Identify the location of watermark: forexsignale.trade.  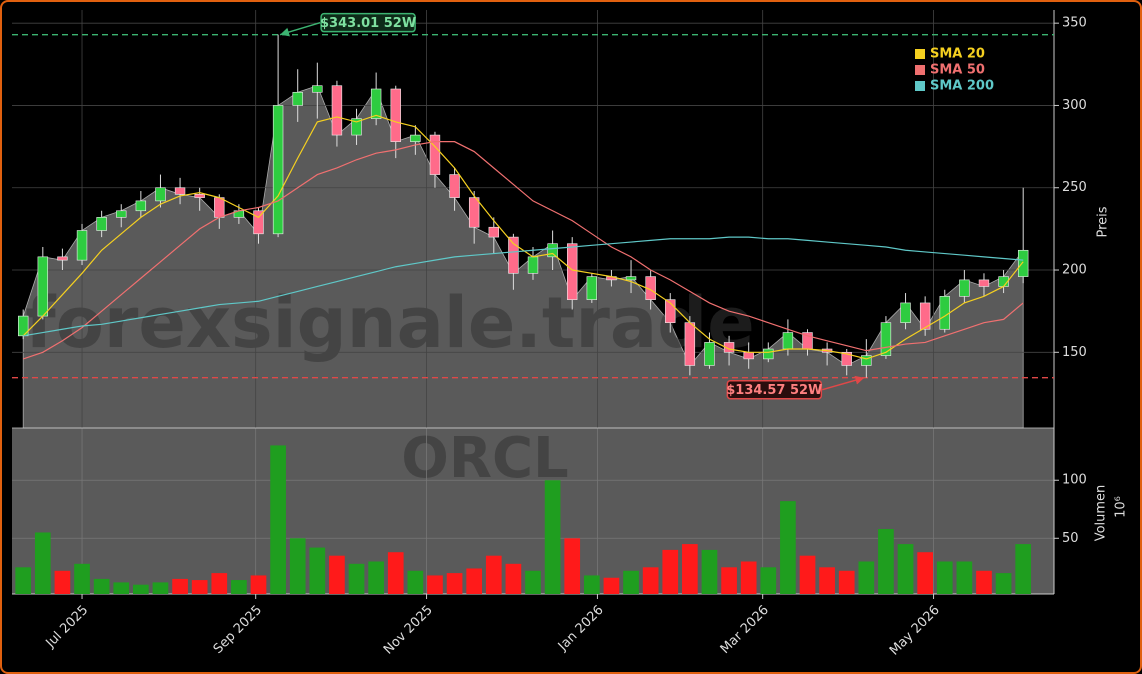
(389, 323).